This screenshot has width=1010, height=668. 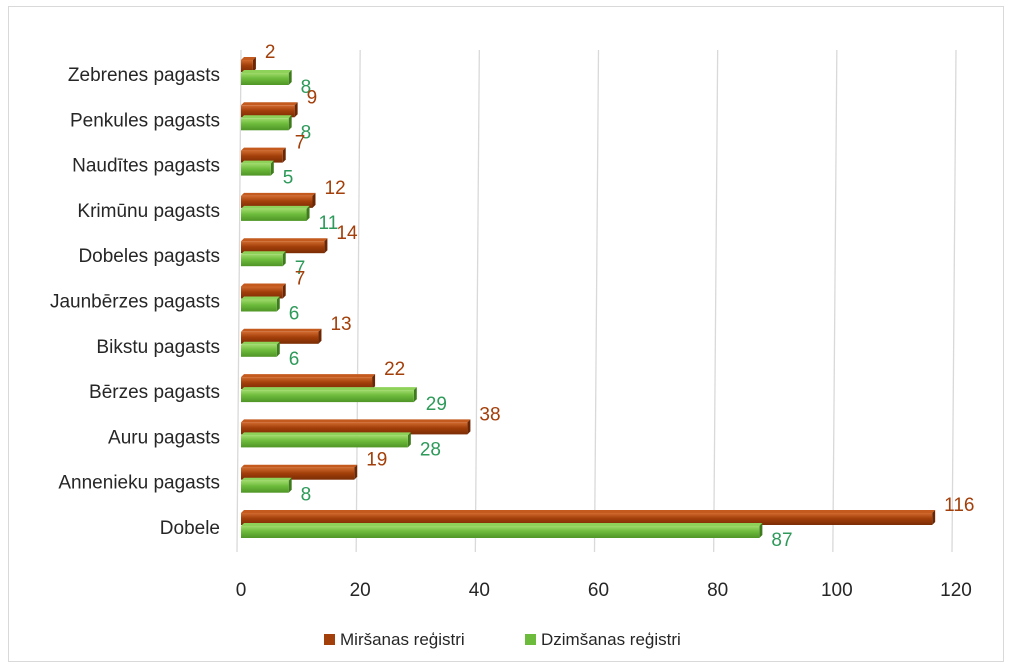 What do you see at coordinates (146, 166) in the screenshot?
I see `category-label: Naudītes pagasts` at bounding box center [146, 166].